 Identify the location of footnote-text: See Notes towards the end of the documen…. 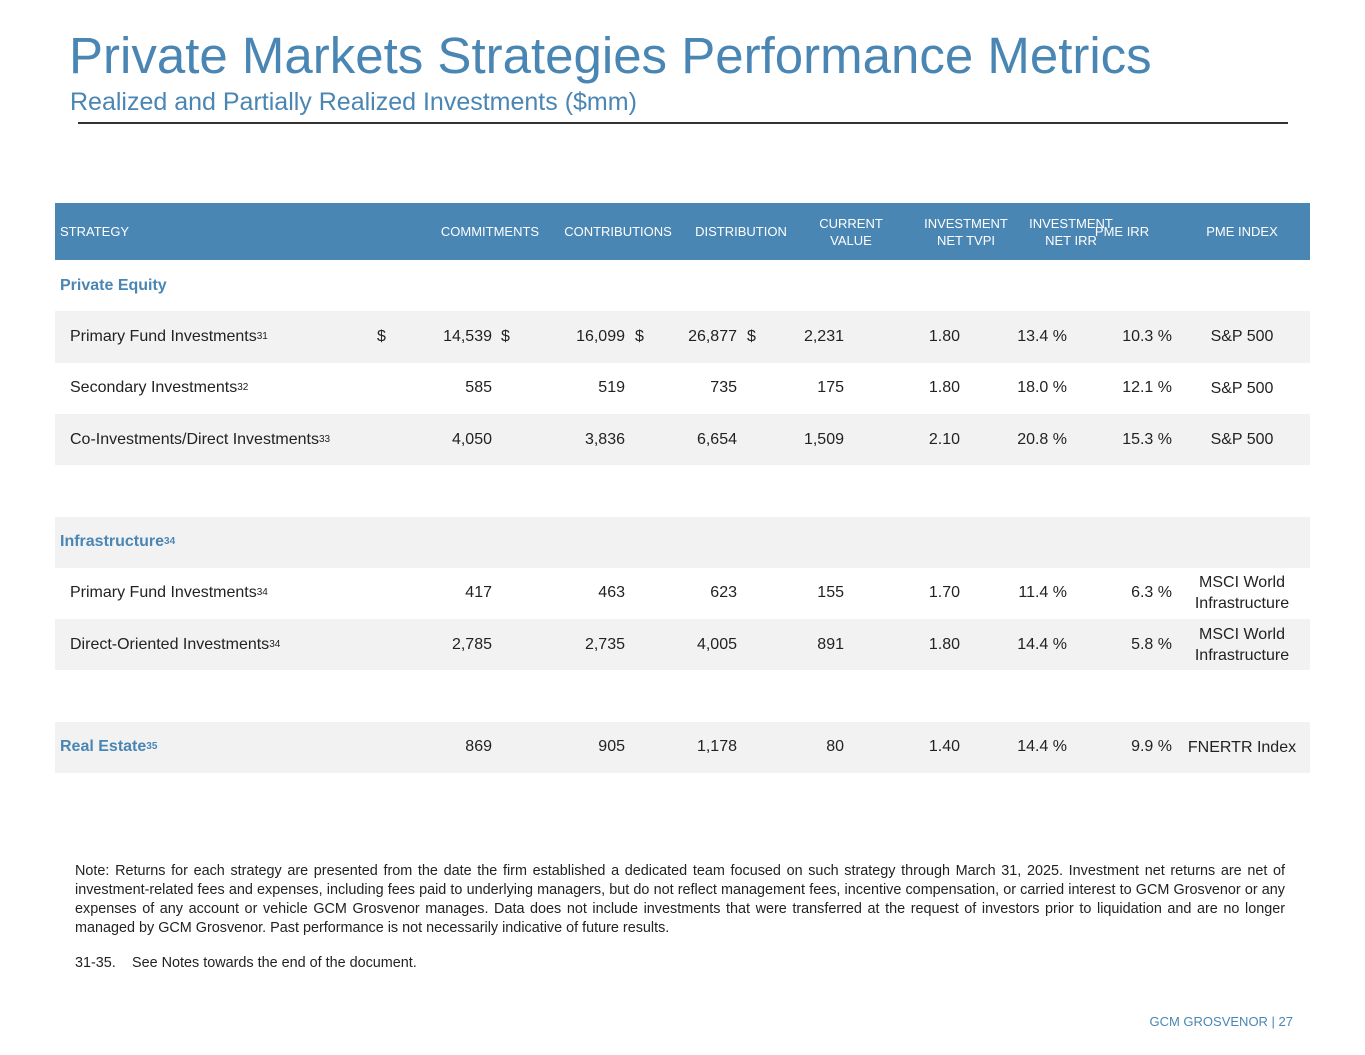
(274, 963).